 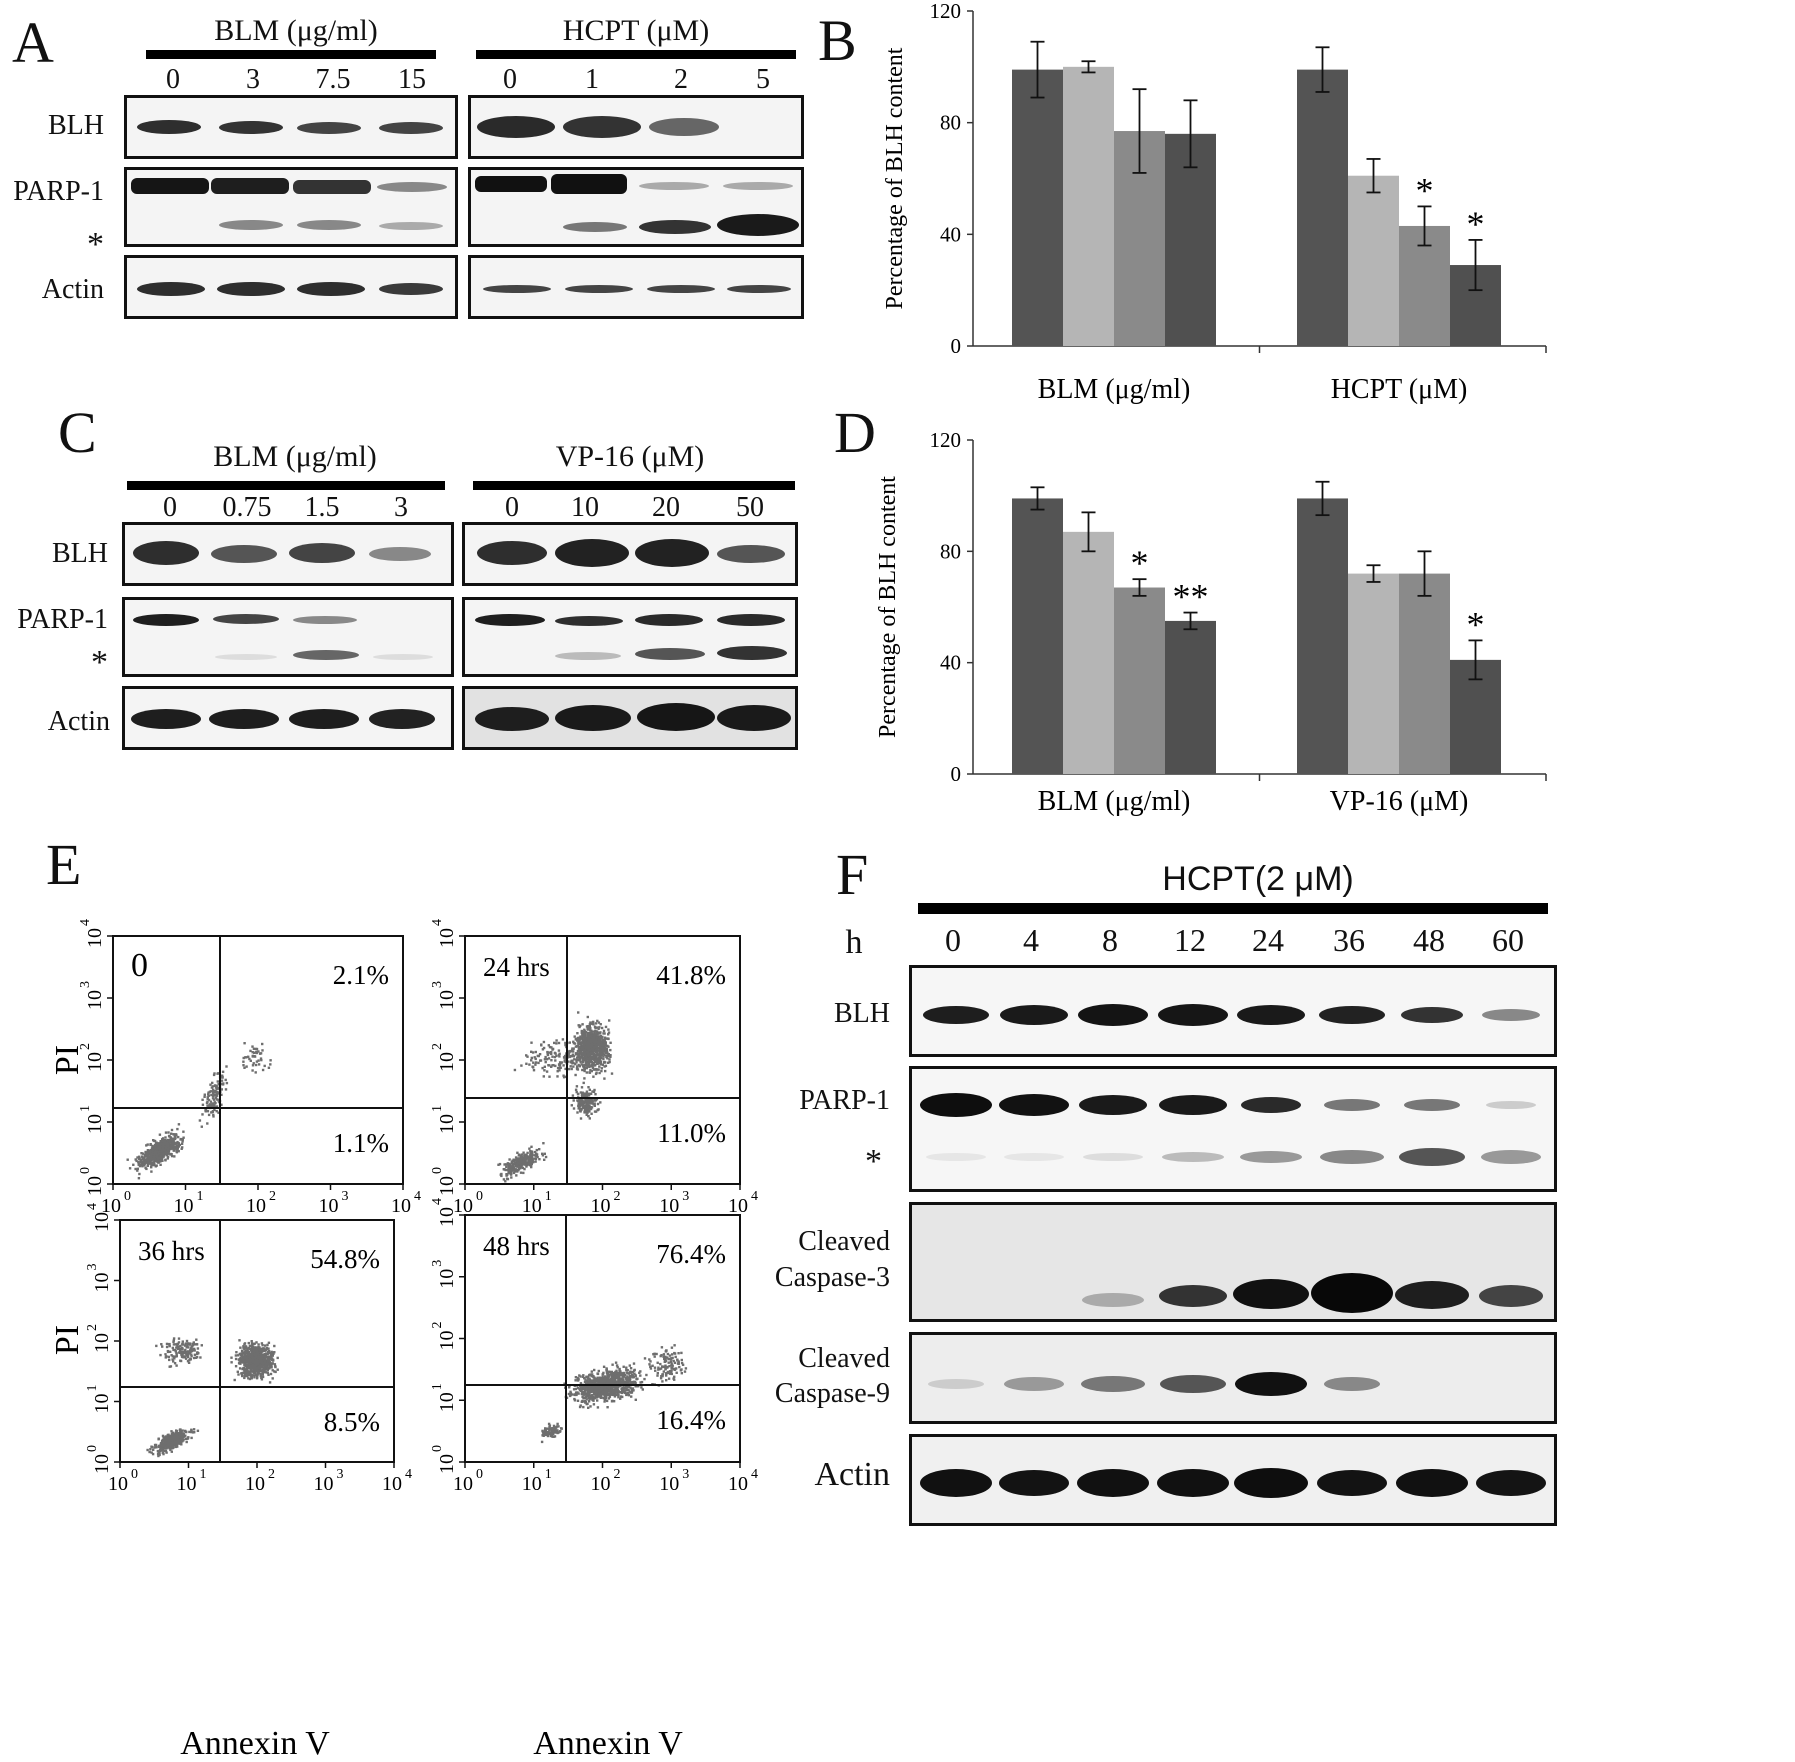 I want to click on x-tick-exp: 3, so click(x=685, y=1196).